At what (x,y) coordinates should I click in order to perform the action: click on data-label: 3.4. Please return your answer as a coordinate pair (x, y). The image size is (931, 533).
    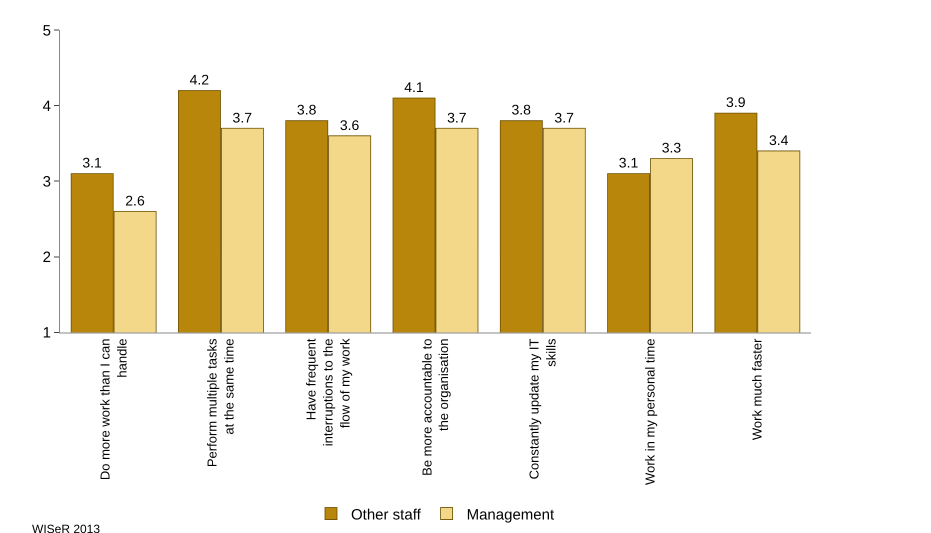
    Looking at the image, I should click on (778, 140).